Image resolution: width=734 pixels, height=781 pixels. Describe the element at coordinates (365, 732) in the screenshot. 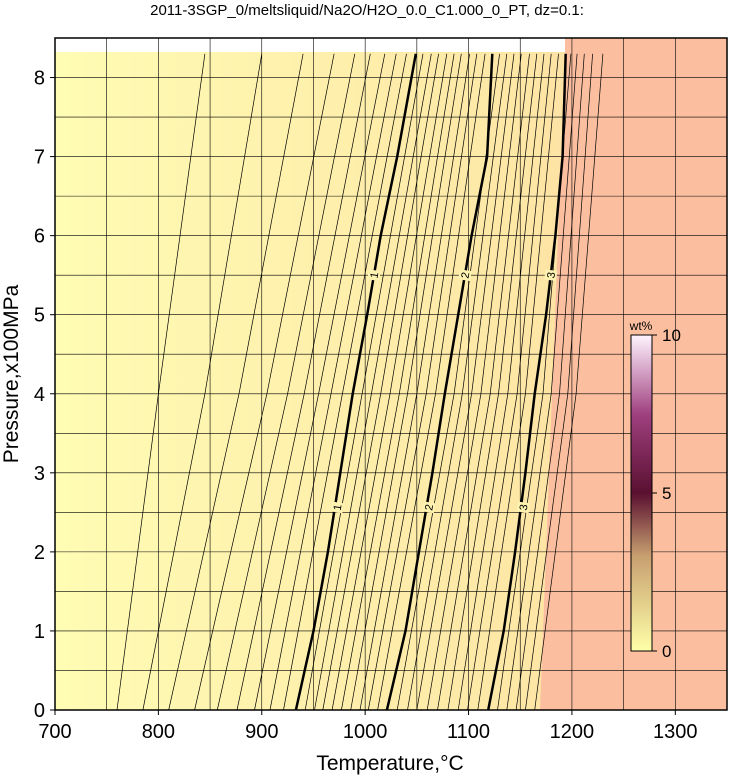

I see `x-tick-label: 1000` at that location.